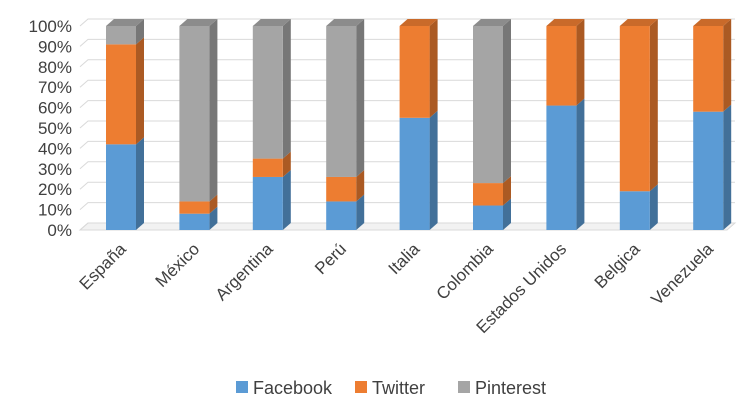 The width and height of the screenshot is (753, 411). I want to click on y-tick-label: 60%, so click(55, 108).